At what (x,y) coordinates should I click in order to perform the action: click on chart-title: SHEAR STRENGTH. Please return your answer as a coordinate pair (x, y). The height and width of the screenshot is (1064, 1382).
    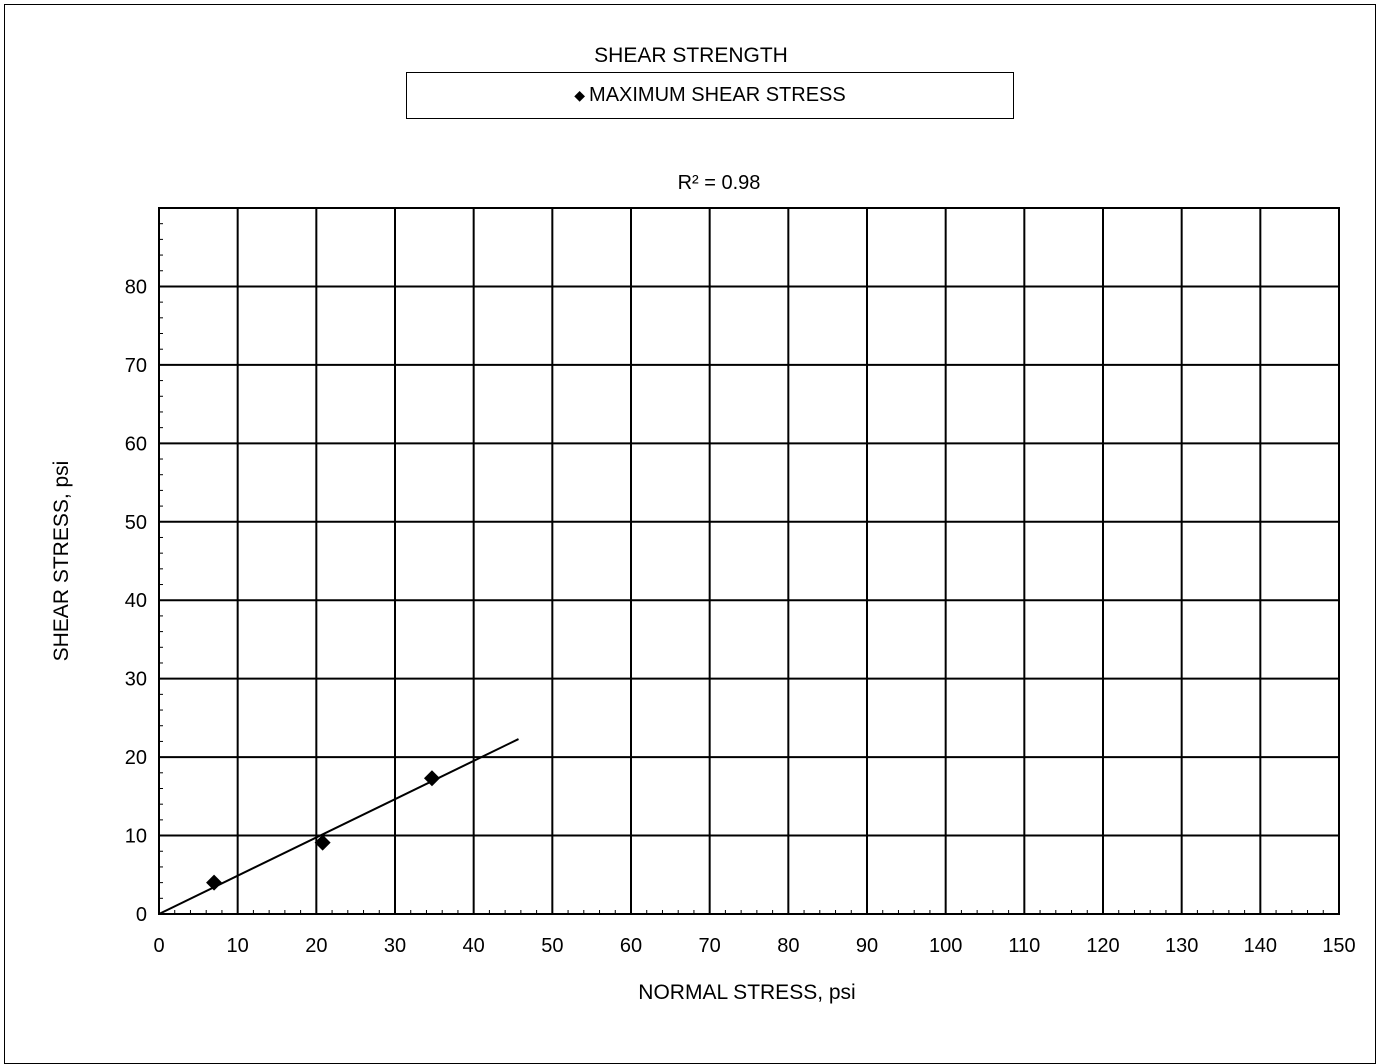
    Looking at the image, I should click on (691, 55).